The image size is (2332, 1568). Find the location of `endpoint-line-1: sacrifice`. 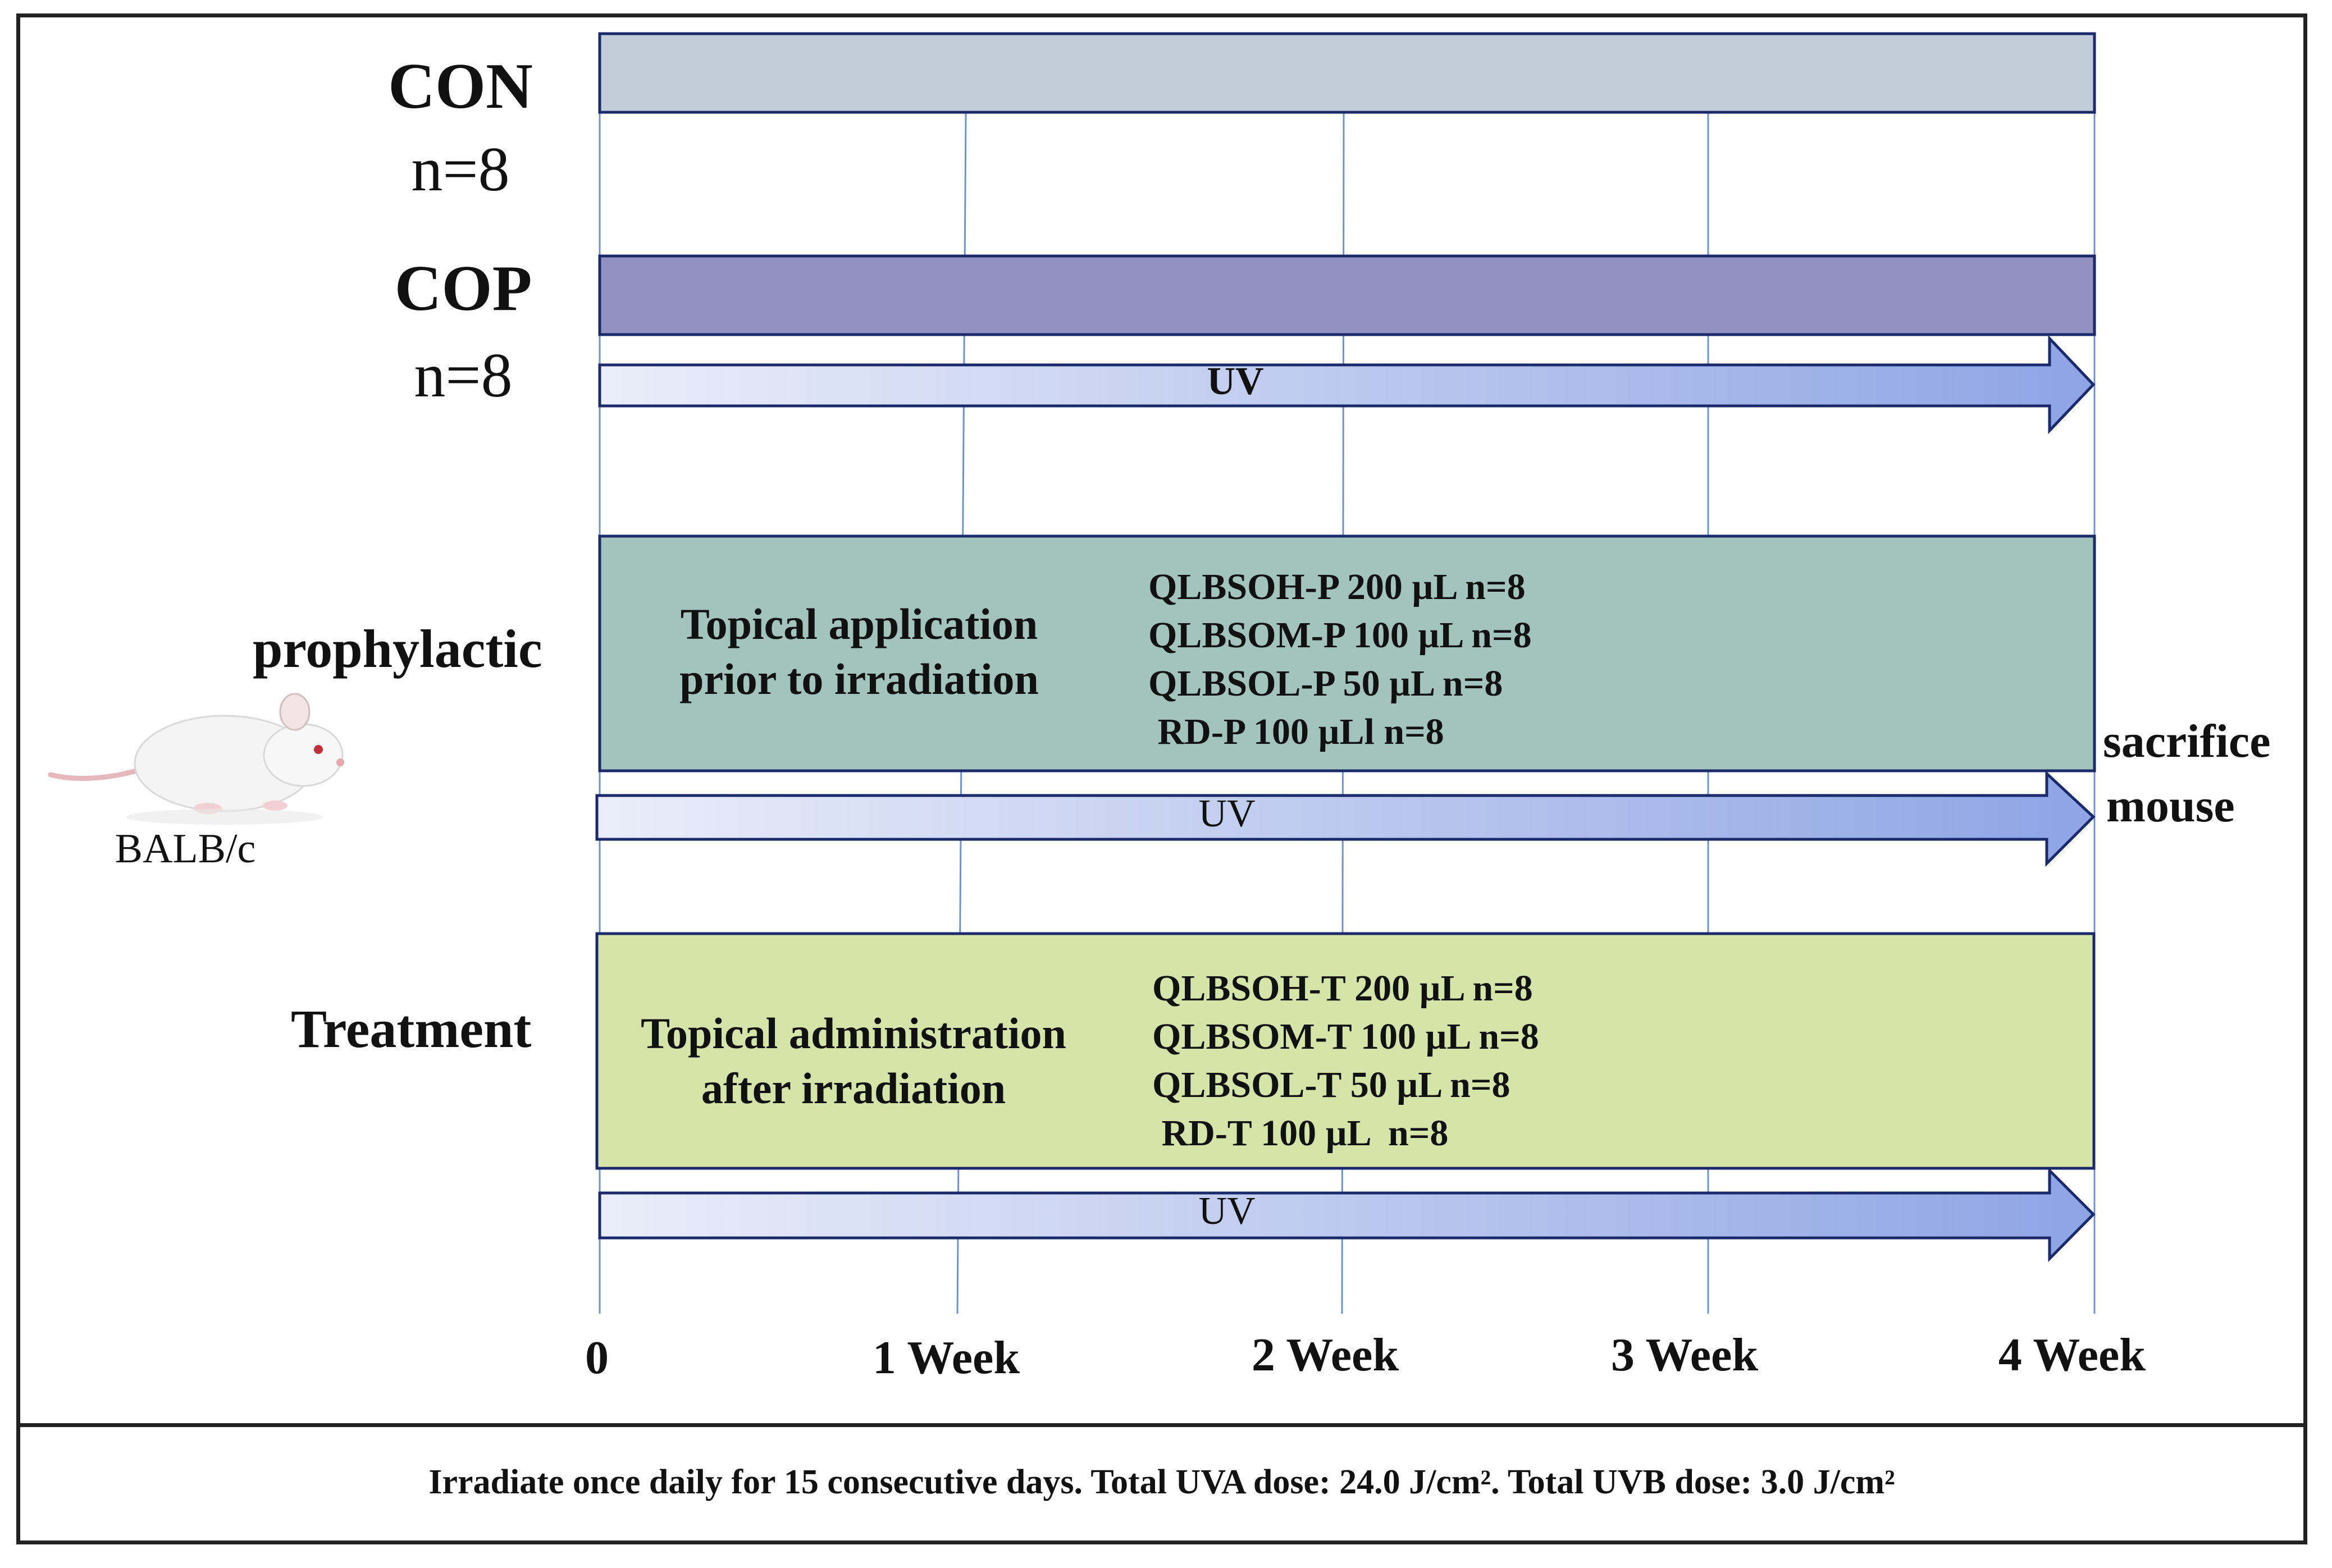

endpoint-line-1: sacrifice is located at coordinates (2187, 741).